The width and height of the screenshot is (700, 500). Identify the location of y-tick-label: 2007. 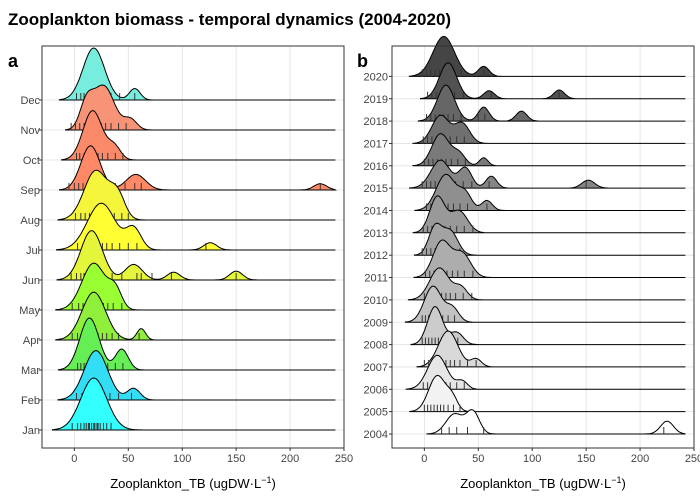
(376, 368).